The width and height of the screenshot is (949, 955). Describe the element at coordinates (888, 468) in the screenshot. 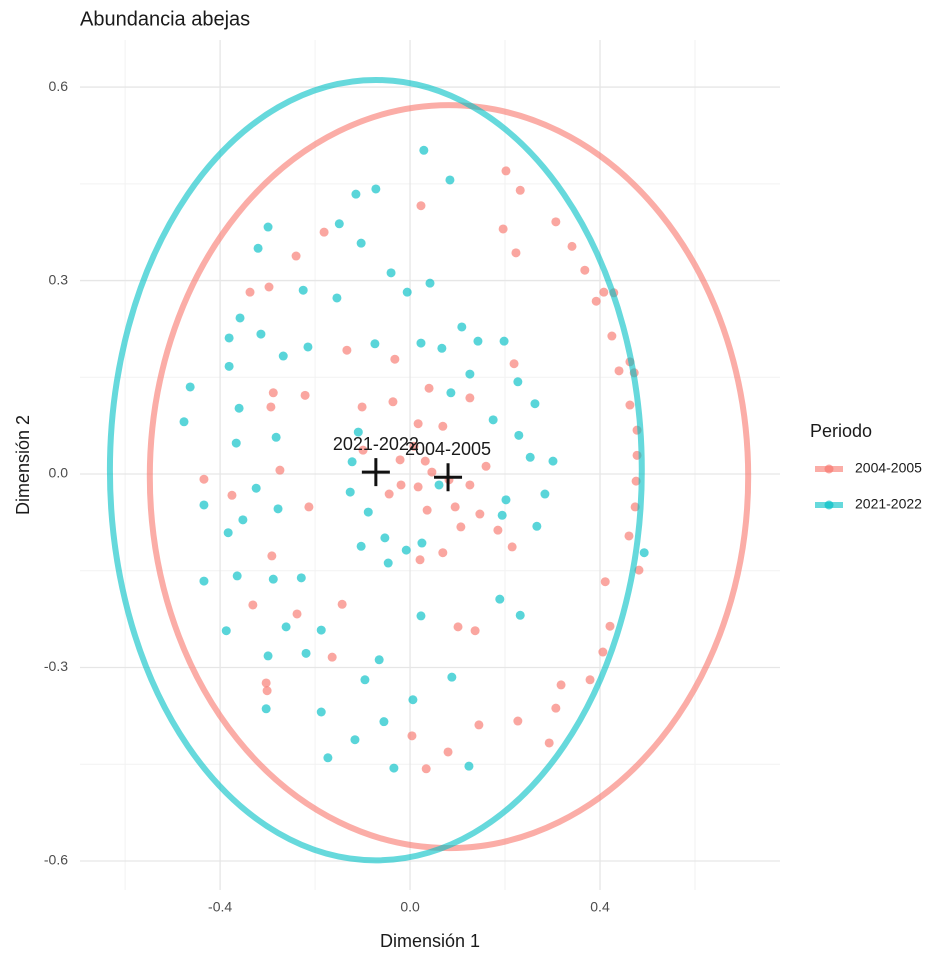

I see `legend-label: 2004-2005` at that location.